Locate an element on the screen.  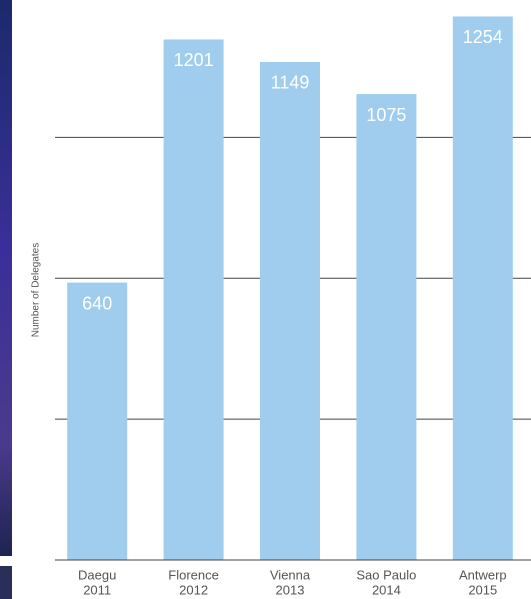
x-tick-label: Antwerp is located at coordinates (483, 574).